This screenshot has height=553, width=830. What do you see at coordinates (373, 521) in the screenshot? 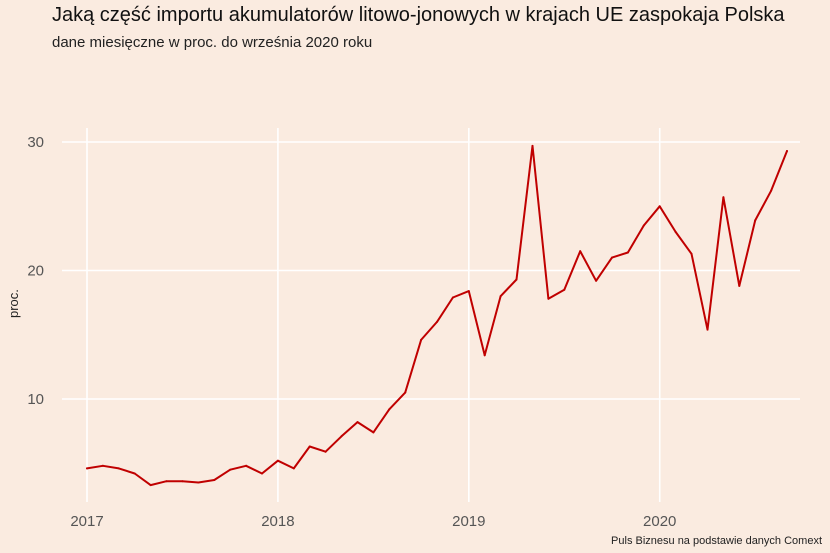
I see `x-tick-labels: 2017 2018 2019 2020` at bounding box center [373, 521].